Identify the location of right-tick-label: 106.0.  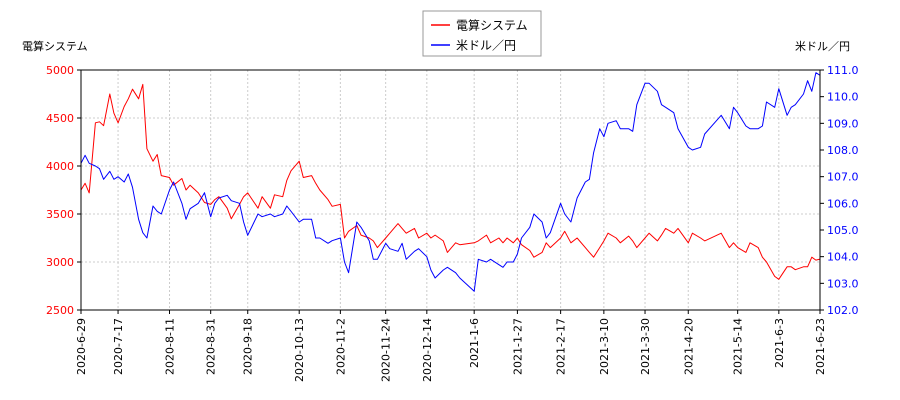
(843, 203).